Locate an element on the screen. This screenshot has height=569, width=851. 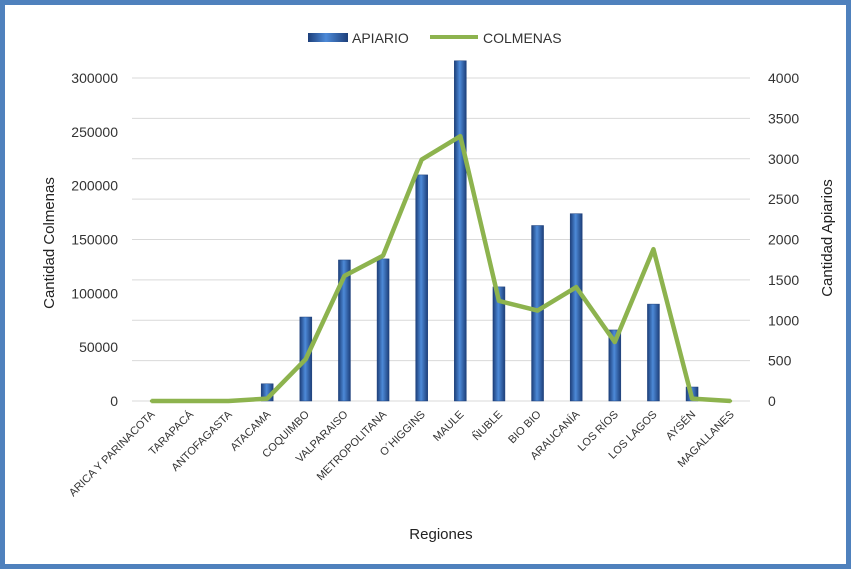
right-tick-label: 1500 is located at coordinates (783, 280).